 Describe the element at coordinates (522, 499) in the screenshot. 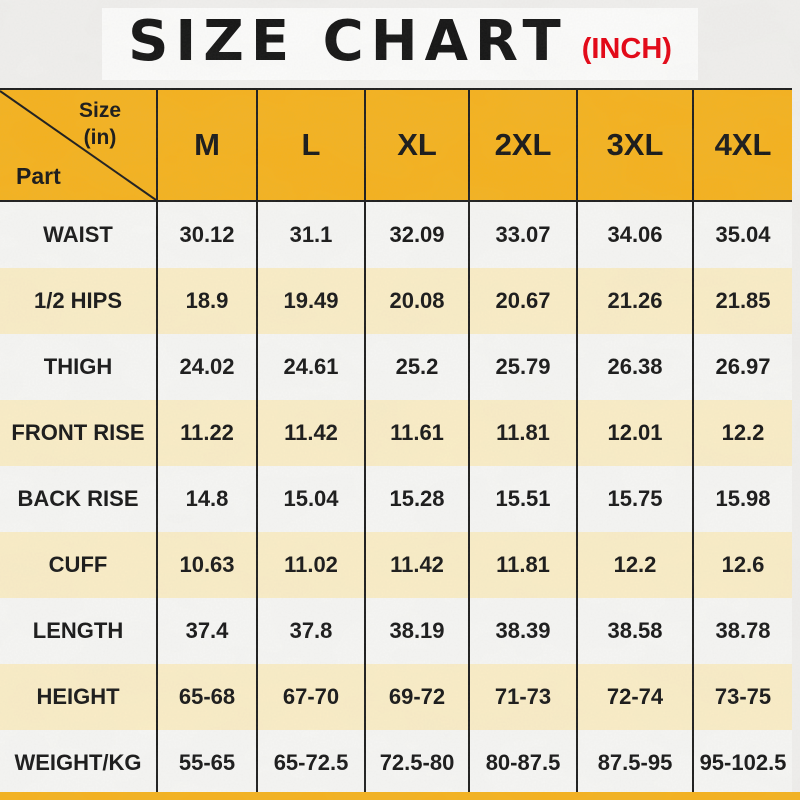

I see `size-value: 15.51` at that location.